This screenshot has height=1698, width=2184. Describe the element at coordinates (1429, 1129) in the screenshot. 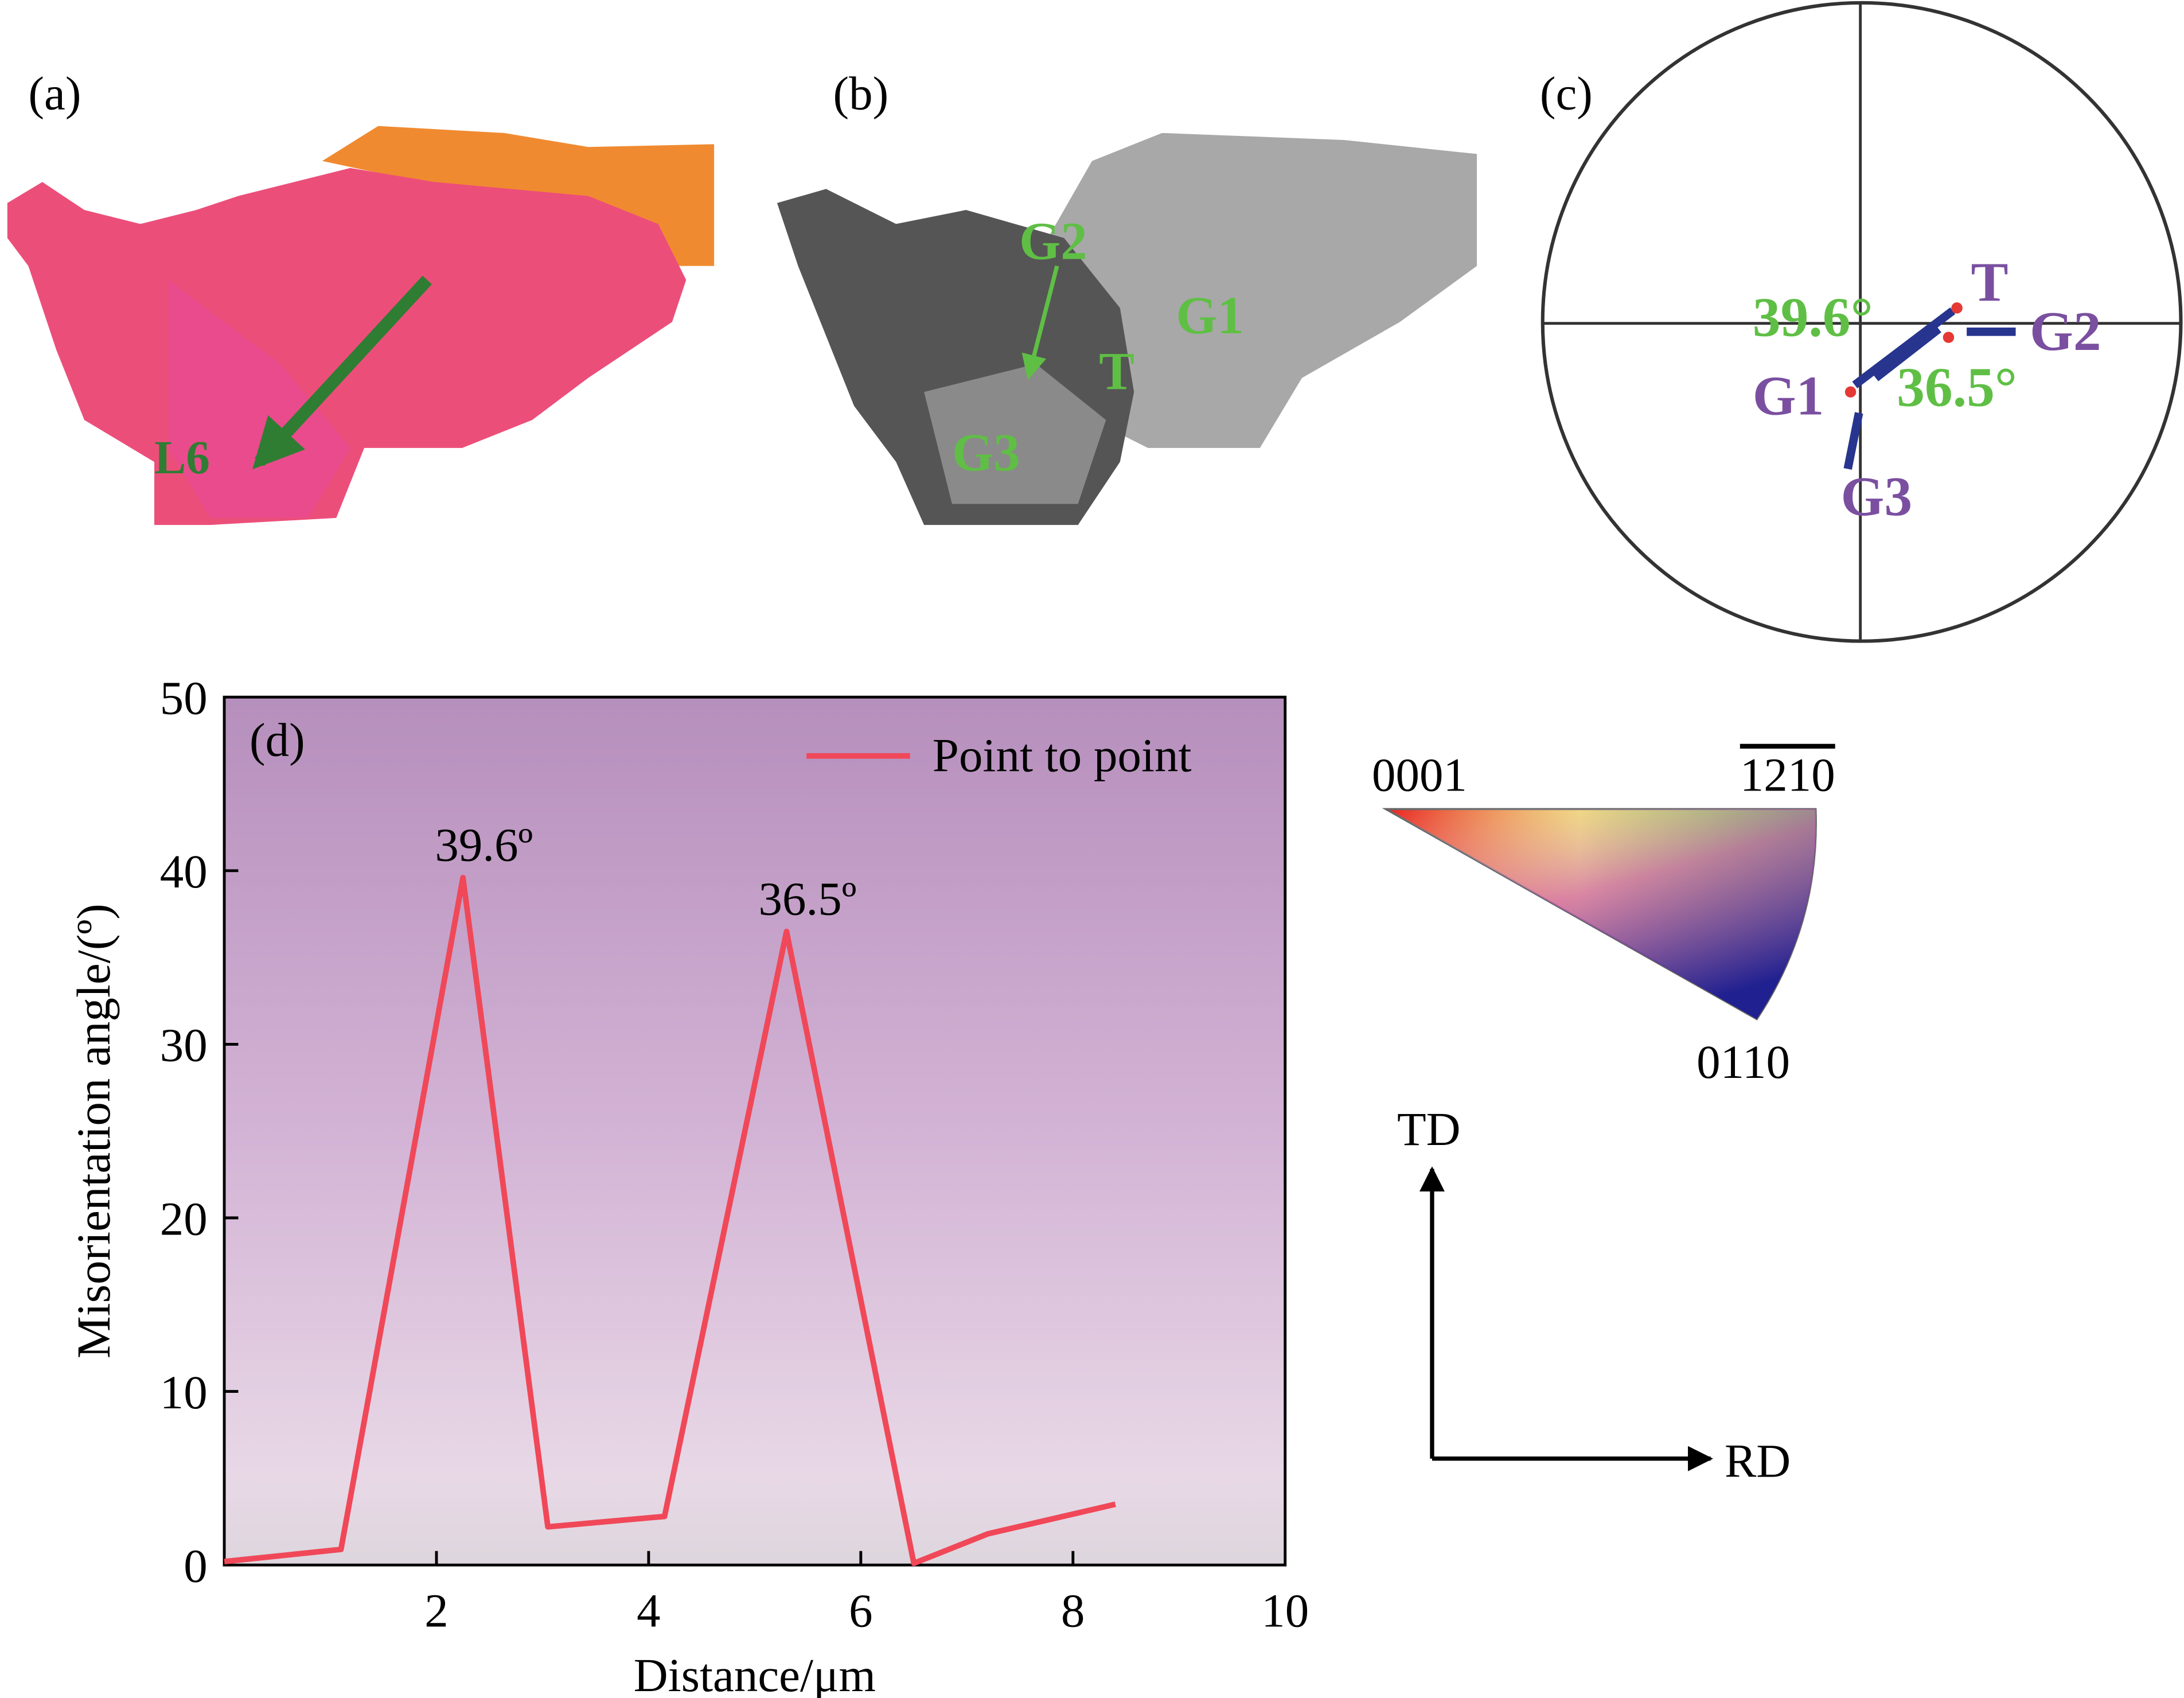

I see `td-label: TD` at that location.